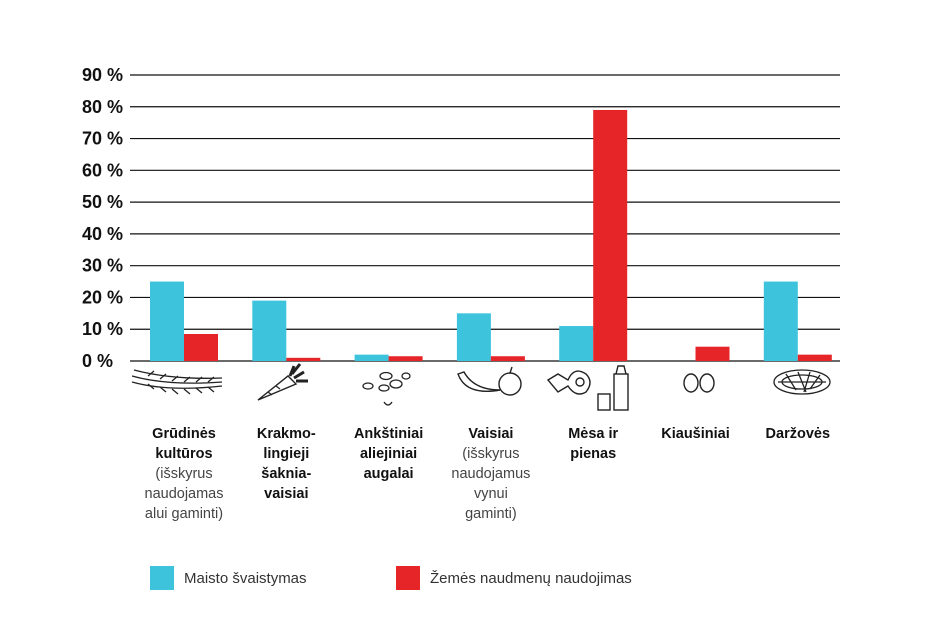 This screenshot has width=928, height=640. What do you see at coordinates (286, 494) in the screenshot?
I see `category-name-line: vaisiai` at bounding box center [286, 494].